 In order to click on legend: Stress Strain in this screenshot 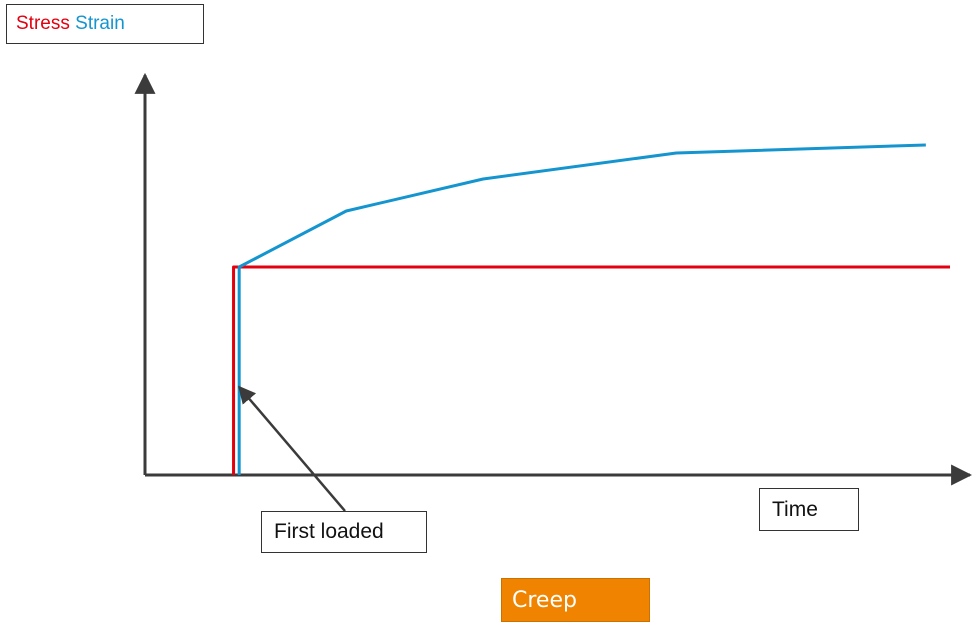, I will do `click(105, 24)`.